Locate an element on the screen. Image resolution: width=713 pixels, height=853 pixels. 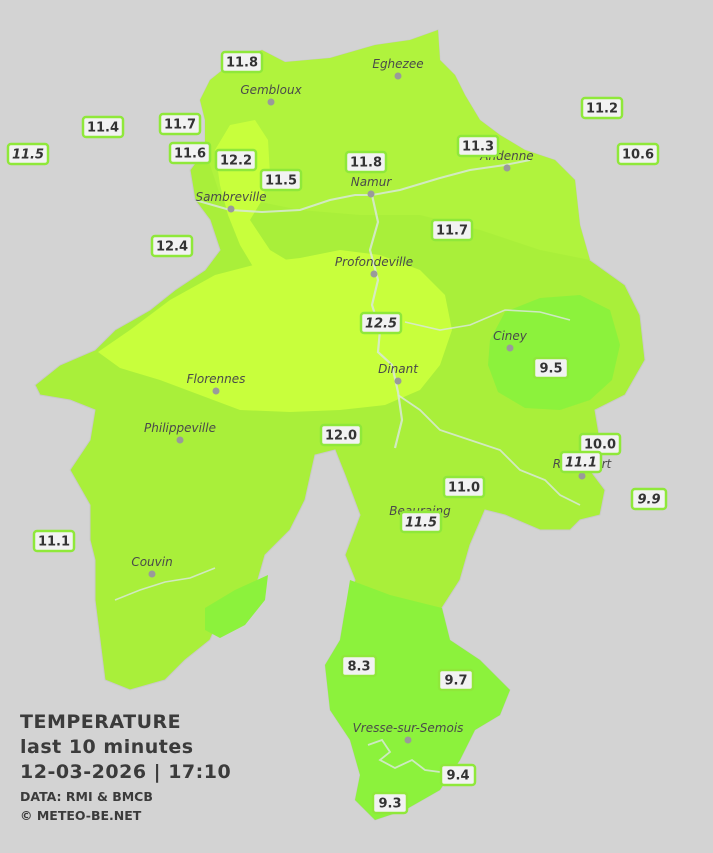
temperature-reading: 9.5 is located at coordinates (551, 368).